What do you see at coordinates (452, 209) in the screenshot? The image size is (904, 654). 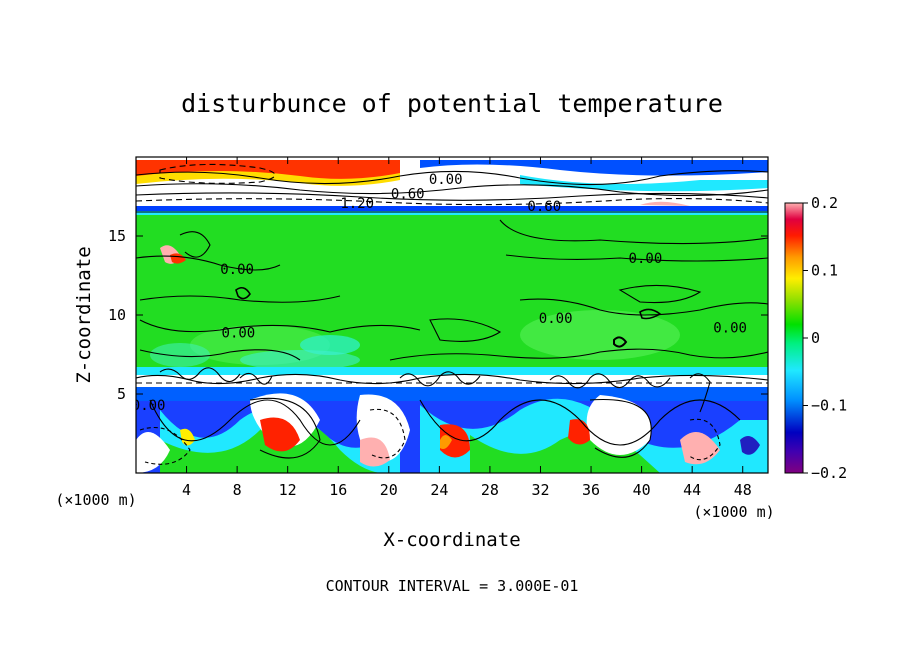 I see `tropopause-blue` at bounding box center [452, 209].